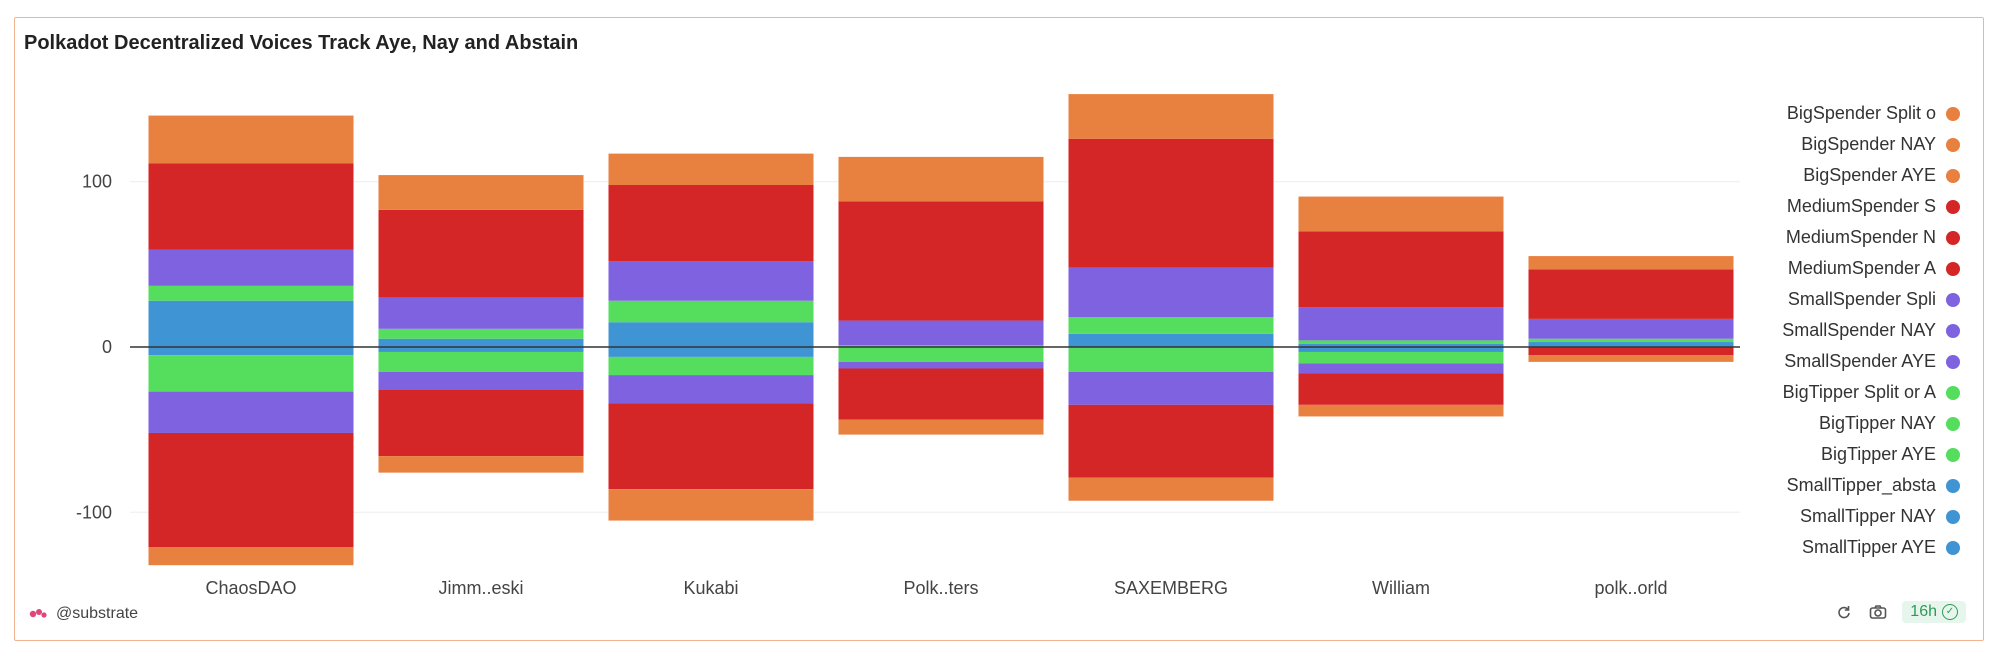 This screenshot has width=2000, height=656. Describe the element at coordinates (38, 613) in the screenshot. I see `substrate-logo-icon` at that location.